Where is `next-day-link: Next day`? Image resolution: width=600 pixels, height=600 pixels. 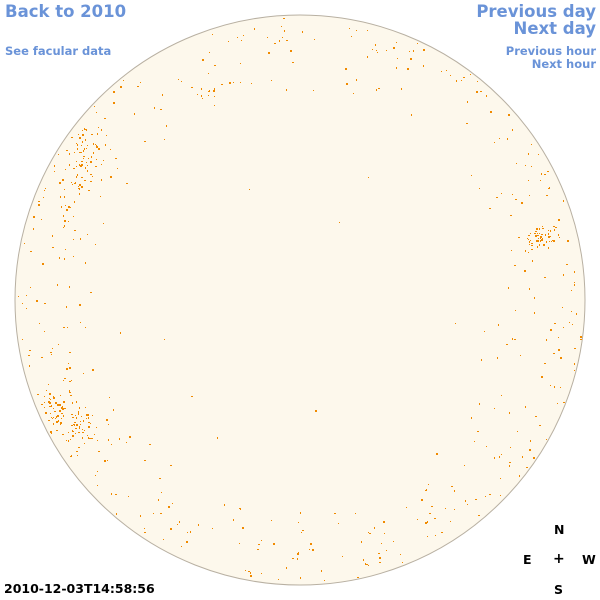
next-day-link: Next day is located at coordinates (554, 28).